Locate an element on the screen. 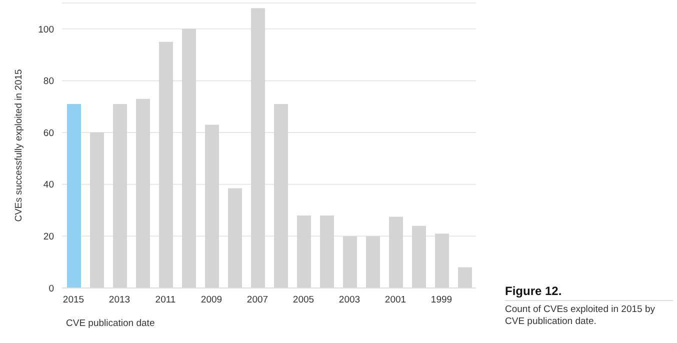 The width and height of the screenshot is (677, 343). x-tick-label: 2003 is located at coordinates (349, 300).